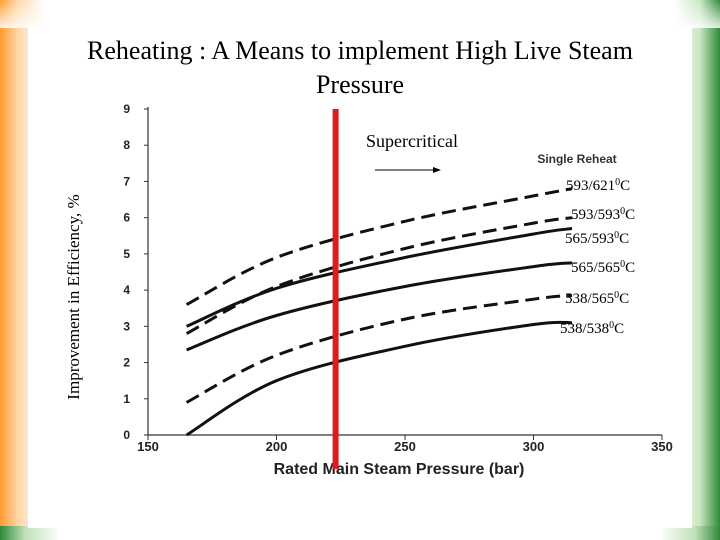 The width and height of the screenshot is (720, 540). I want to click on y-tick-label: 1, so click(126, 399).